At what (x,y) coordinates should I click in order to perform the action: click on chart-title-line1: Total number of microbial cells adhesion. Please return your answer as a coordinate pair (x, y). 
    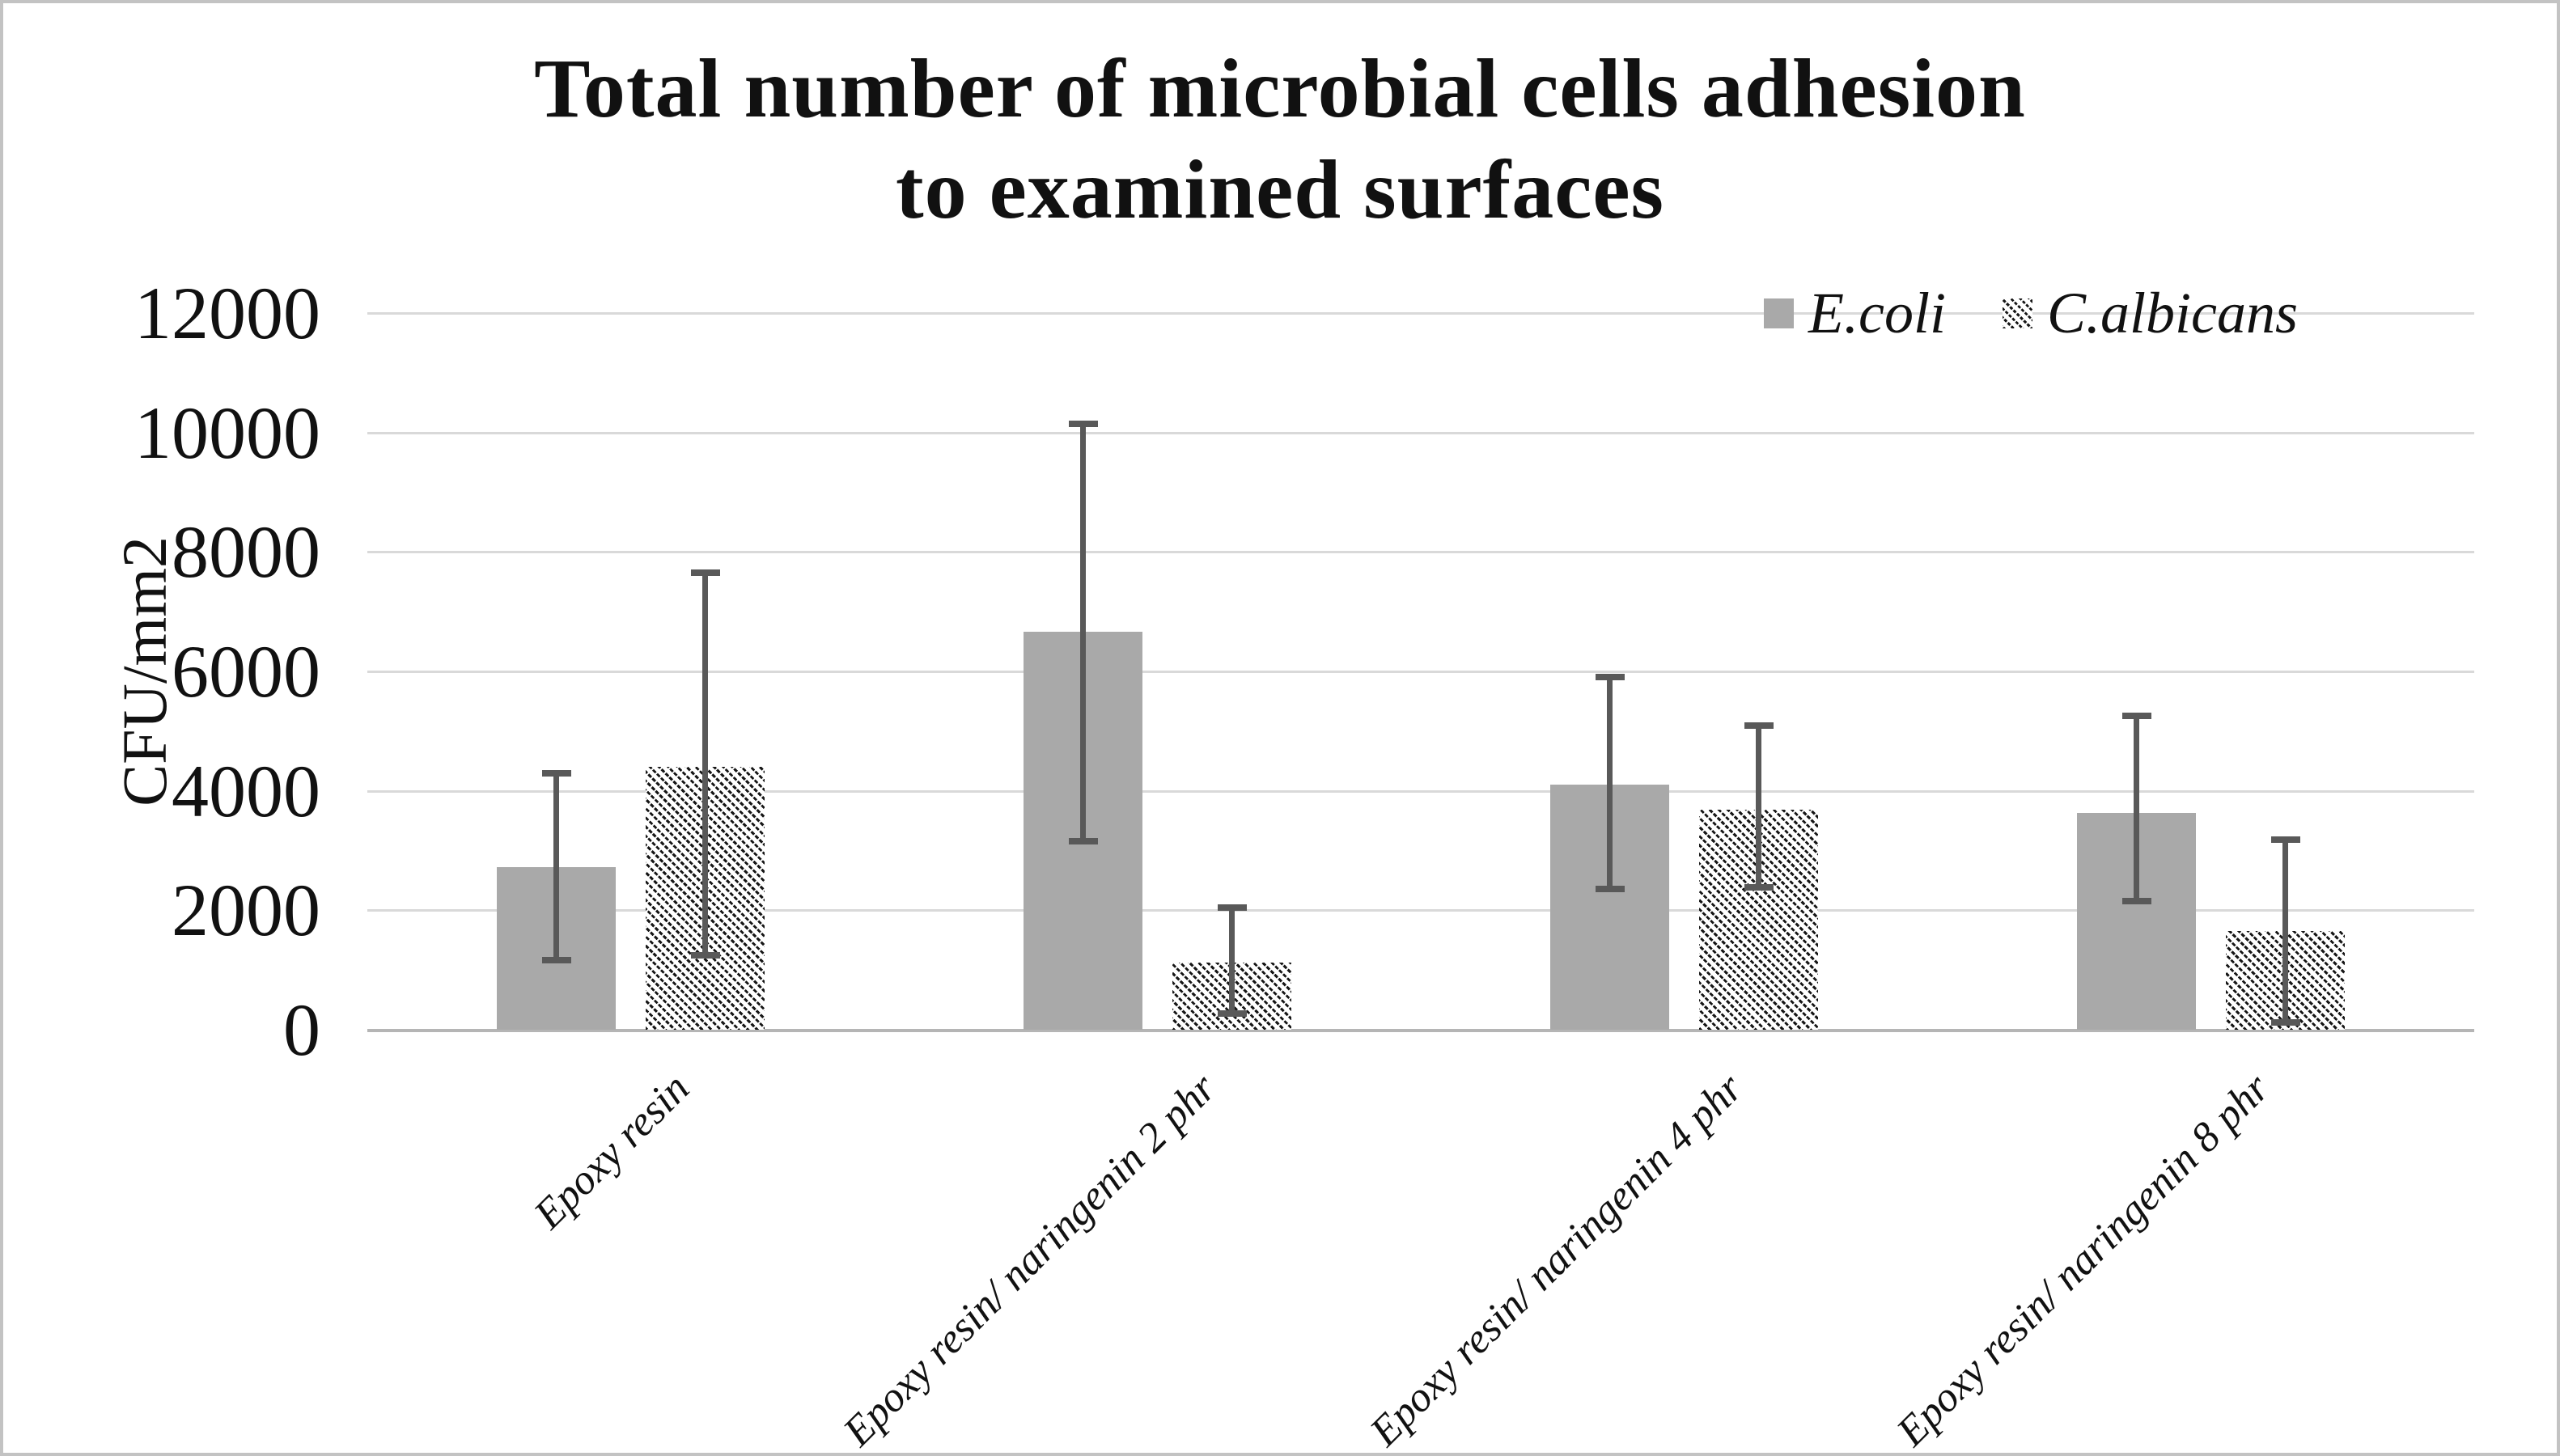
    Looking at the image, I should click on (1280, 88).